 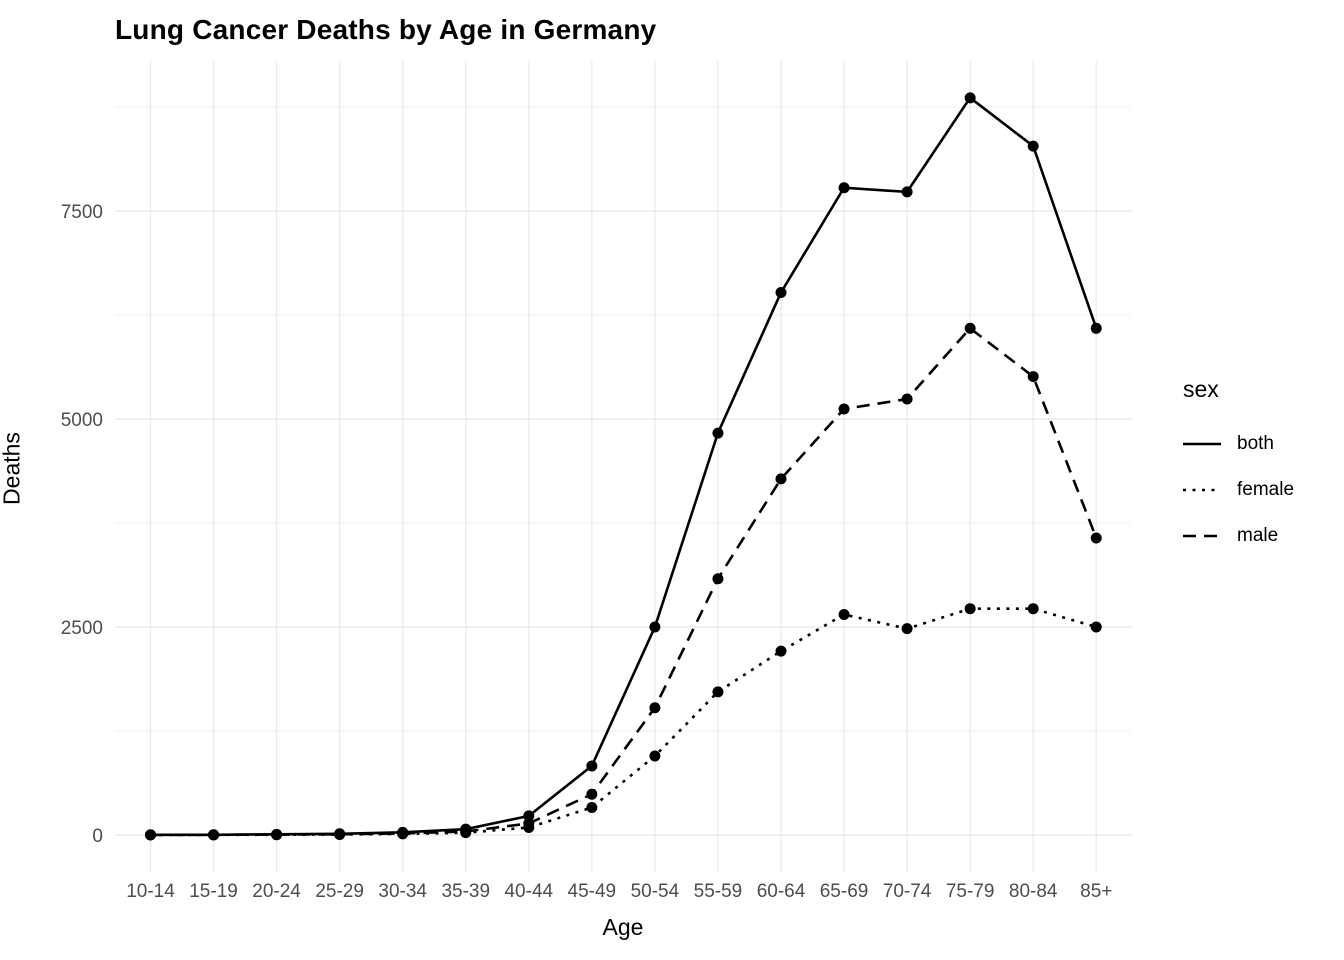 What do you see at coordinates (970, 891) in the screenshot?
I see `x-tick-label: 75-79` at bounding box center [970, 891].